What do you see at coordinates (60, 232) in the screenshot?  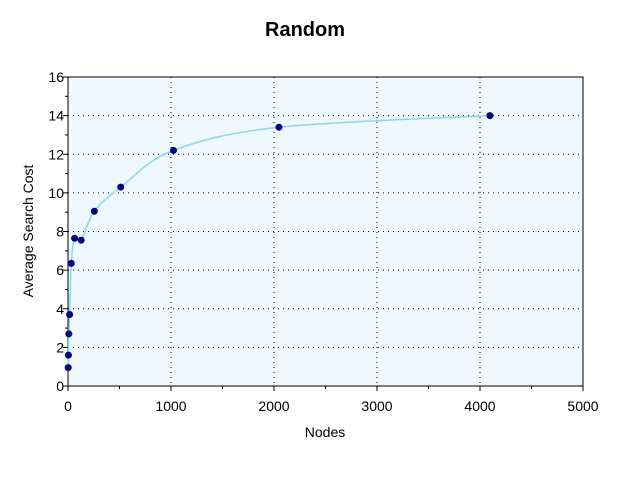 I see `y-tick-label: 8` at bounding box center [60, 232].